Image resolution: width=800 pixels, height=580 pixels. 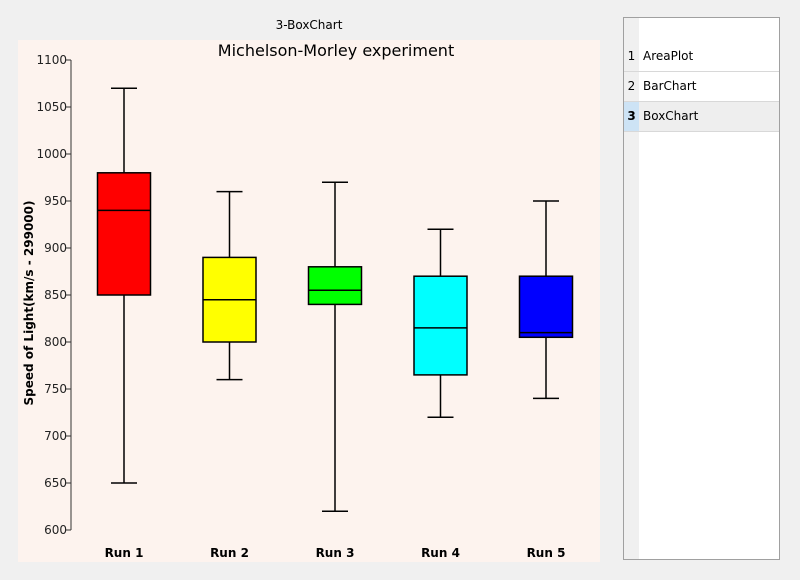 I want to click on list-item-label: AreaPlot, so click(x=668, y=56).